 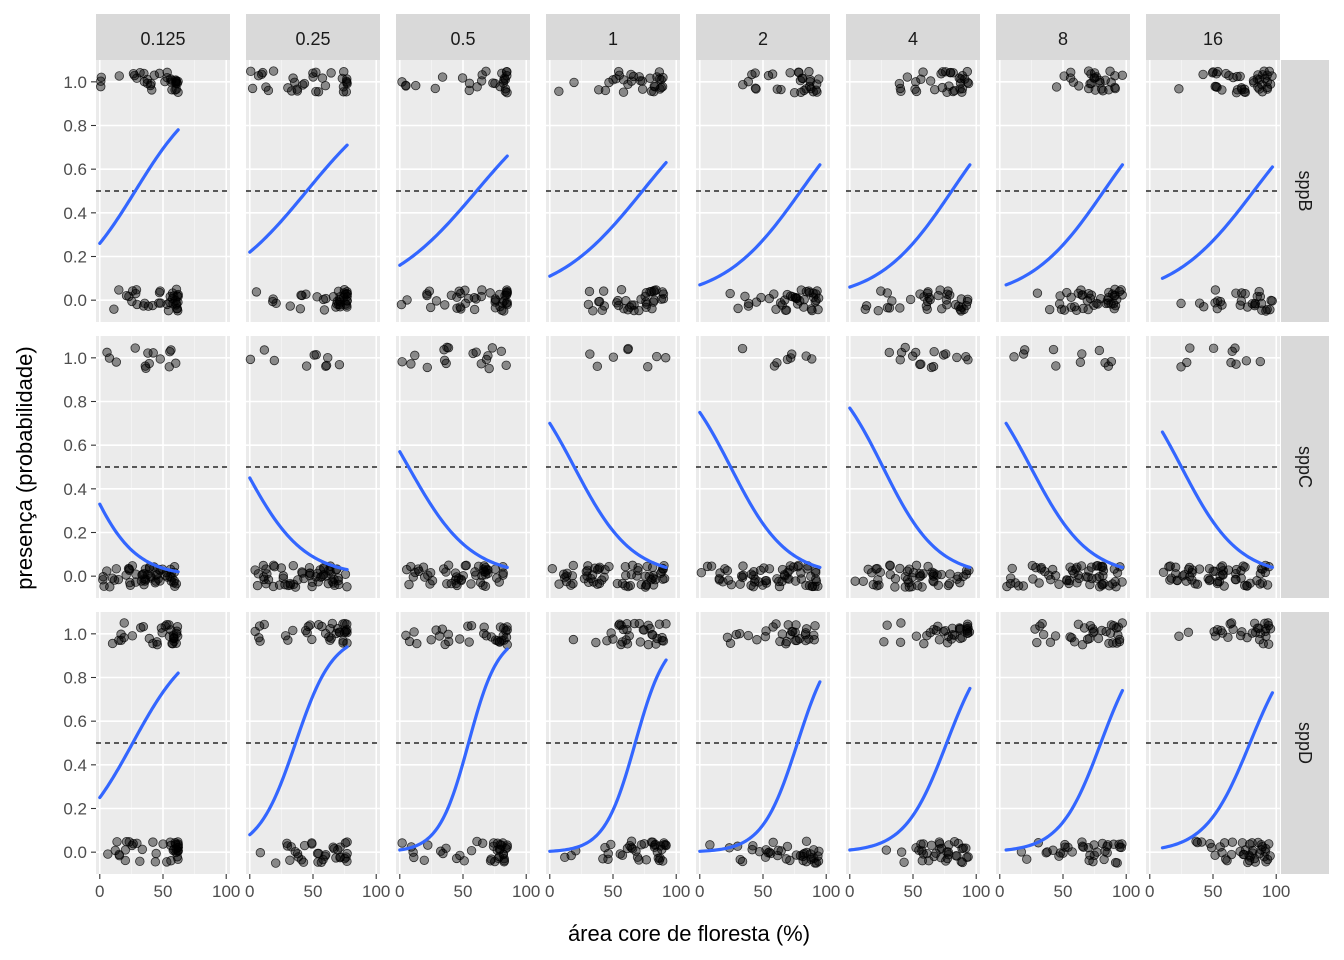 I want to click on y-axis-title: presença (probabilidade), so click(x=24, y=467).